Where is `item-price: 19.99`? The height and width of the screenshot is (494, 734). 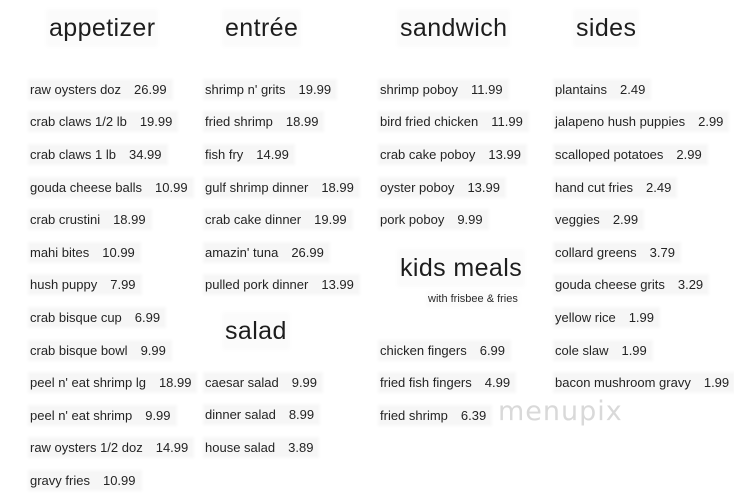 item-price: 19.99 is located at coordinates (315, 89).